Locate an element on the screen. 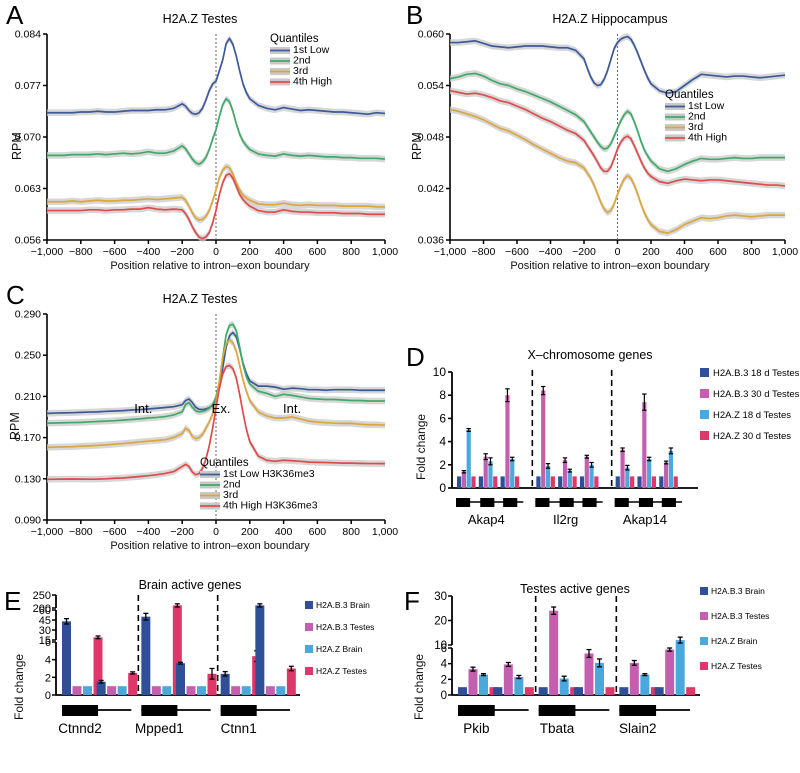  y-tick-label: 0.042 is located at coordinates (431, 189).